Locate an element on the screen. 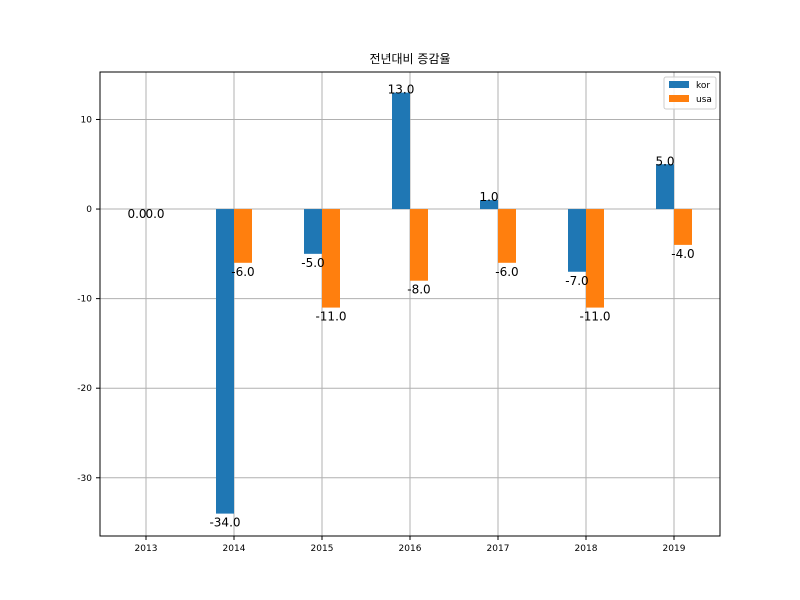 Image resolution: width=800 pixels, height=600 pixels. data-label-kor-2015: -5.0 is located at coordinates (312, 263).